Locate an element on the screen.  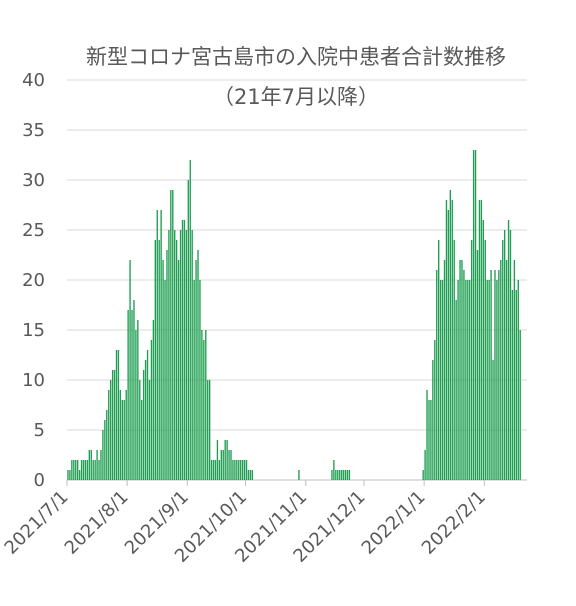
x-tick-label: 2022/2/1 is located at coordinates (454, 523).